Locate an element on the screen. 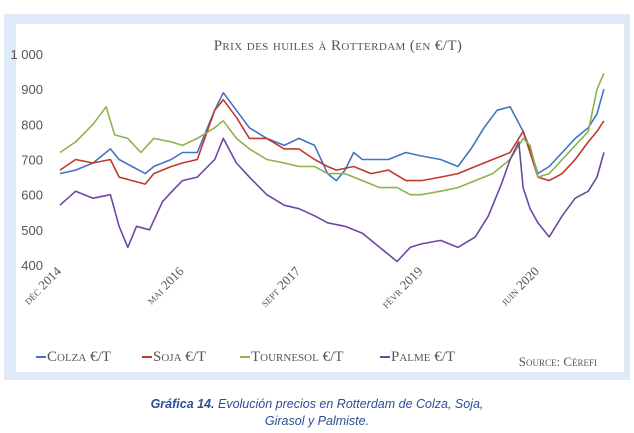 The image size is (634, 433). y-tick-label: 600 is located at coordinates (32, 195).